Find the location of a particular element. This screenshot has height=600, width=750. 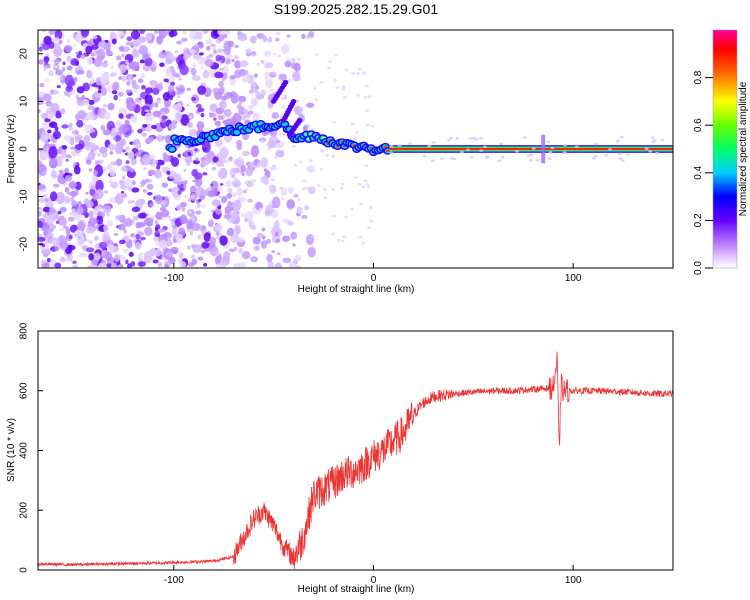

glitch-mark is located at coordinates (543, 149).